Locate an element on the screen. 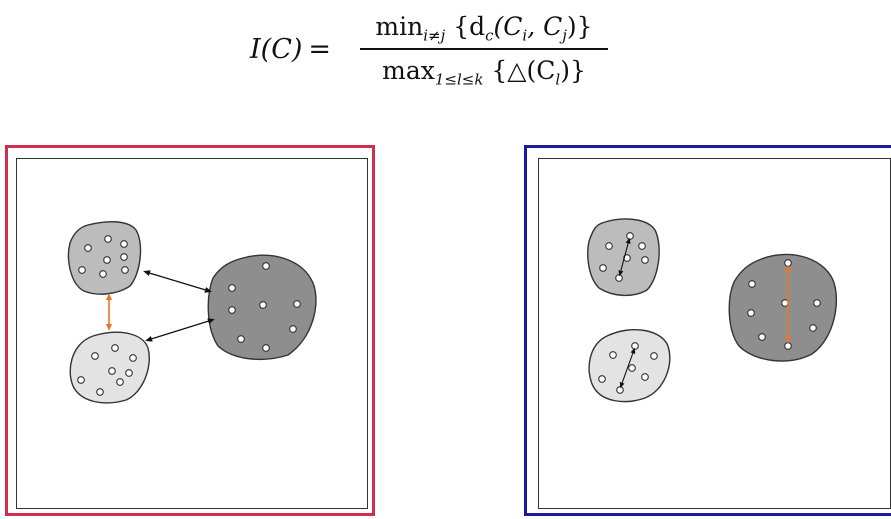 The image size is (891, 519). fraction-bar is located at coordinates (484, 49).